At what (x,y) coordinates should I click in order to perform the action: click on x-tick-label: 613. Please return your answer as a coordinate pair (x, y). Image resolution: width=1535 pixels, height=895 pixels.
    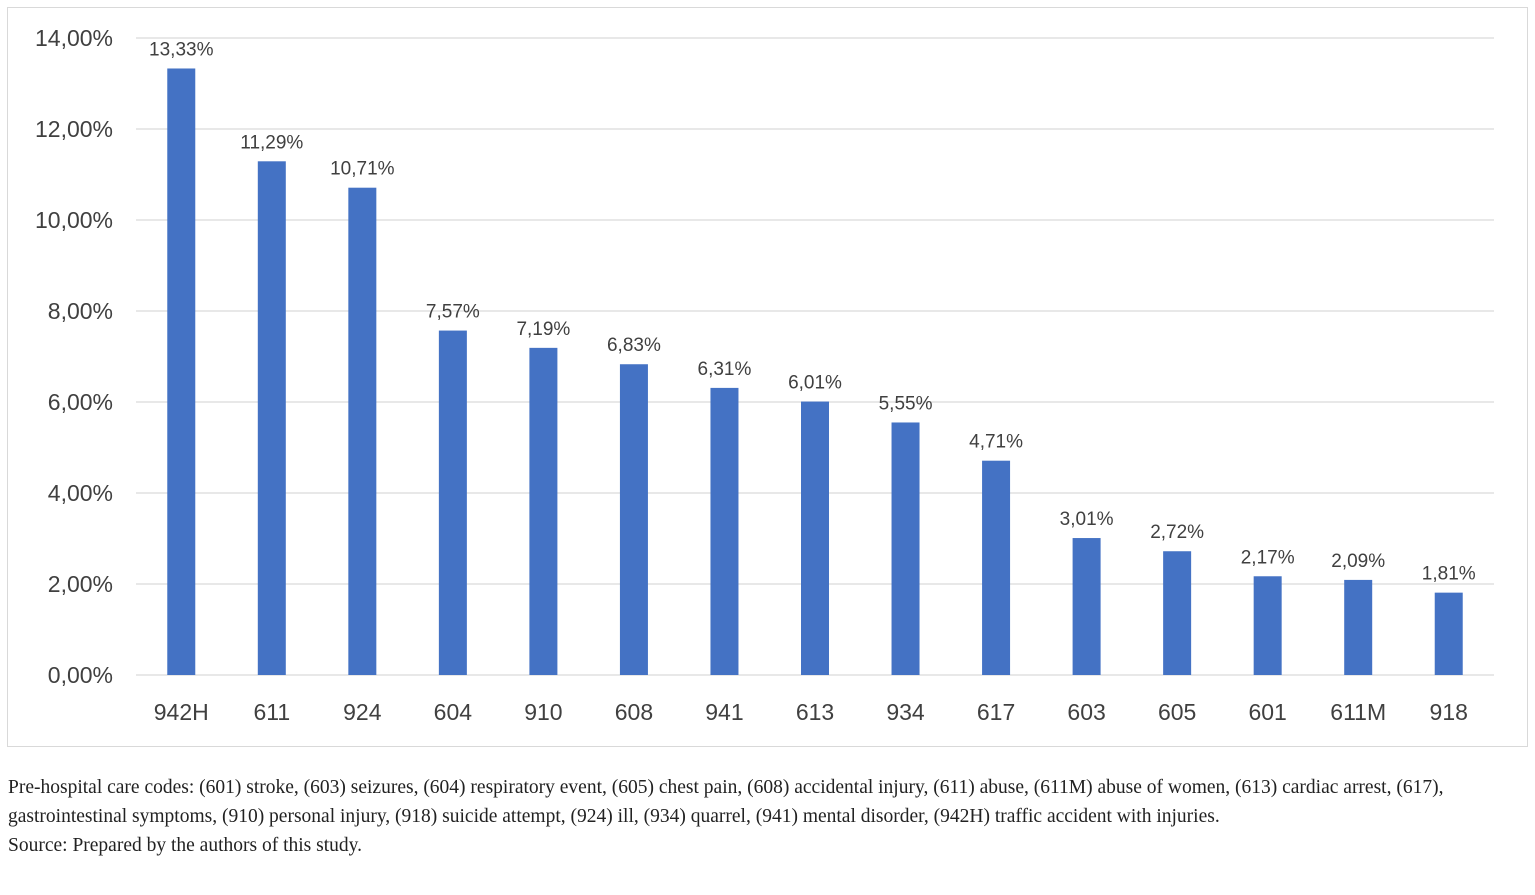
    Looking at the image, I should click on (815, 712).